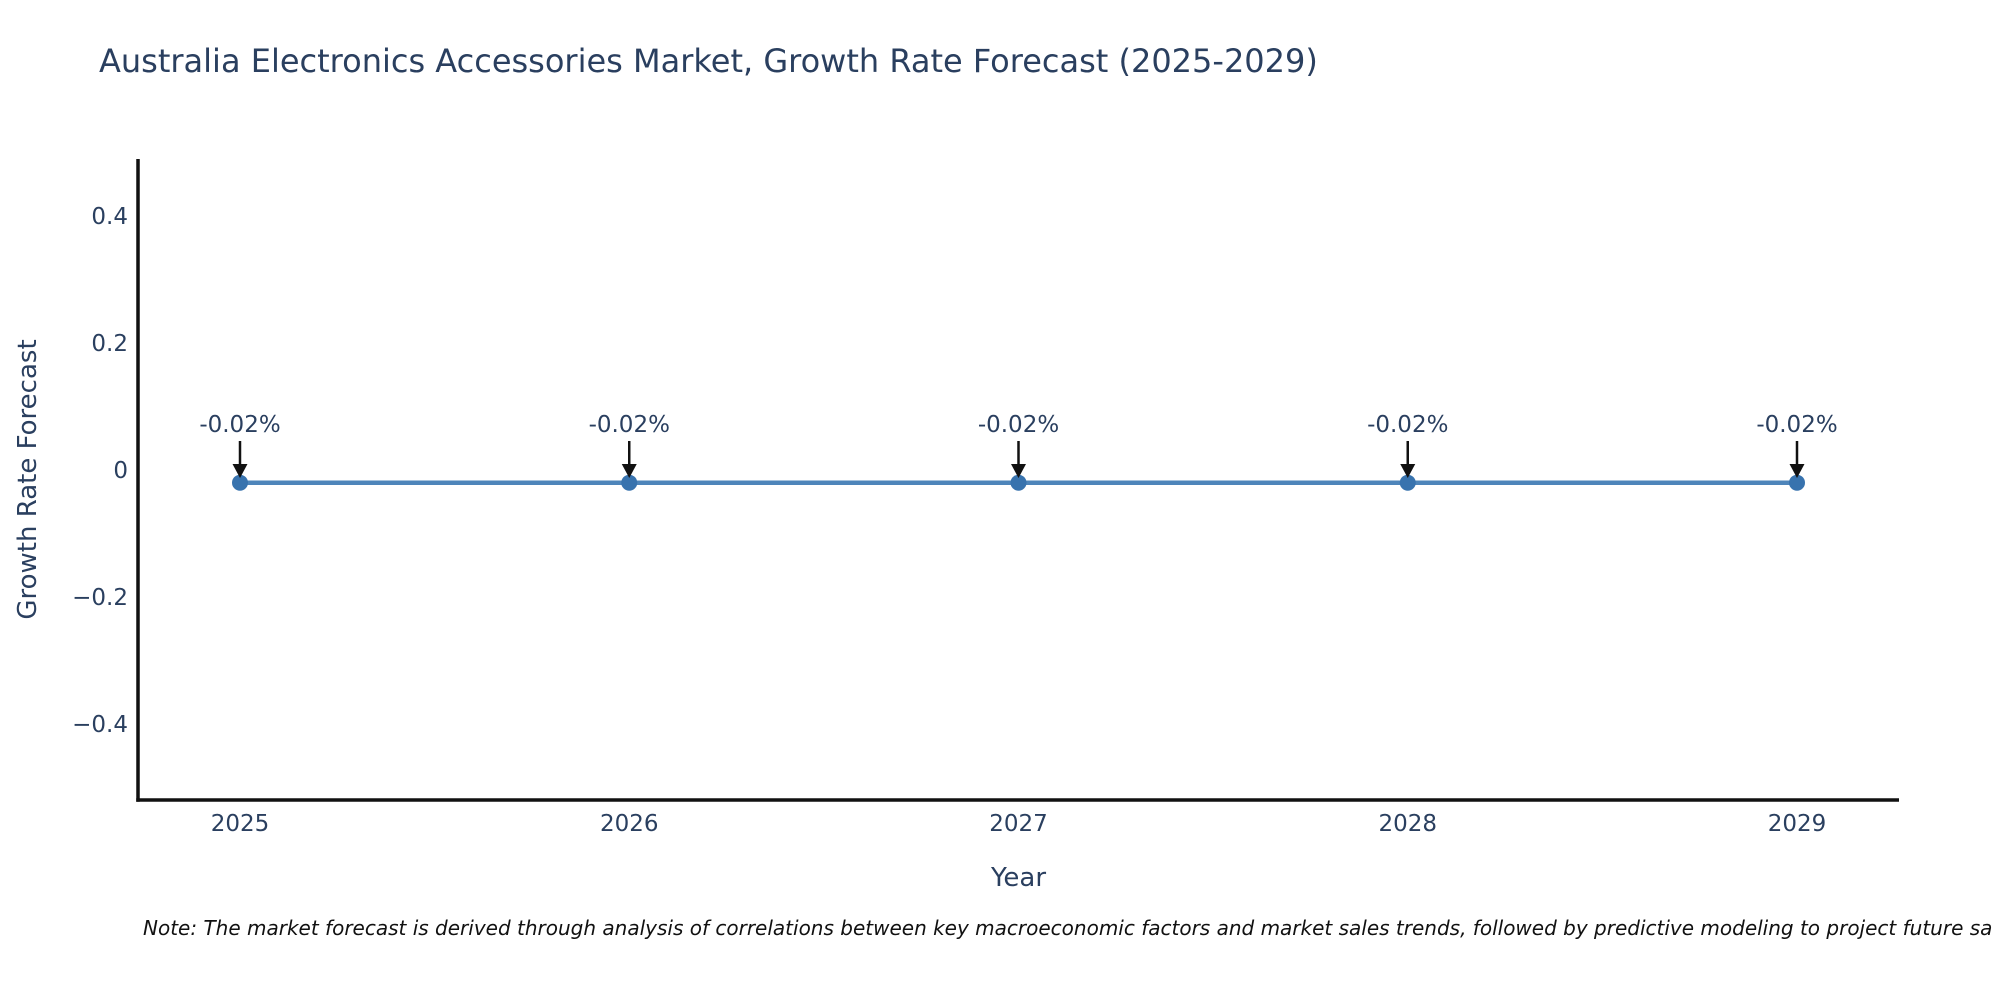  Describe the element at coordinates (629, 824) in the screenshot. I see `x-tick-label: 2026` at that location.